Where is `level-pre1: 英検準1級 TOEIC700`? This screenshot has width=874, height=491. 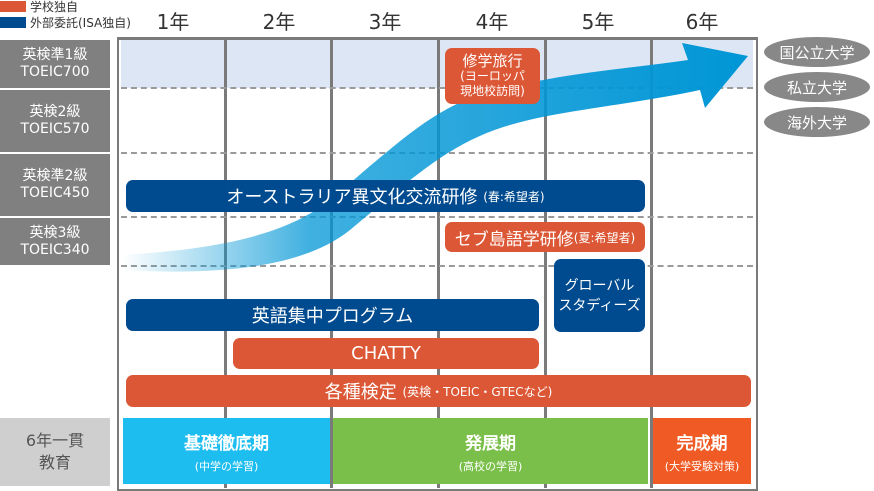
level-pre1: 英検準1級 TOEIC700 is located at coordinates (55, 64).